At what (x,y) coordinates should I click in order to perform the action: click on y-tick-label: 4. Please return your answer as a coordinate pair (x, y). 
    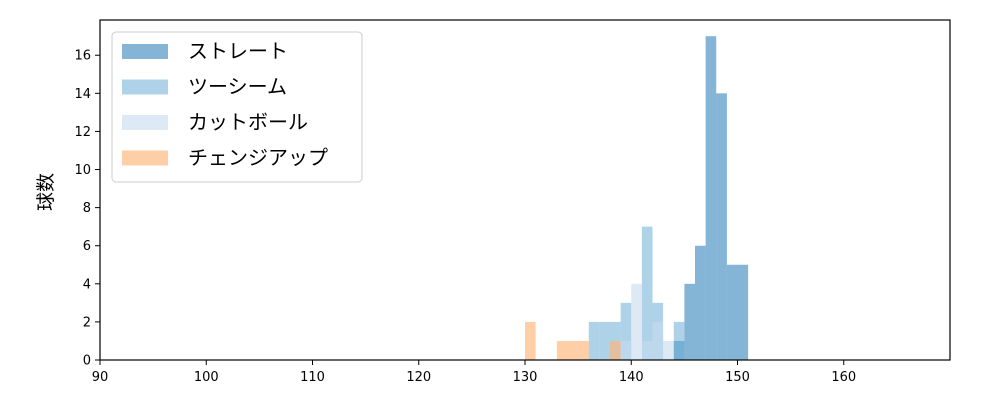
    Looking at the image, I should click on (87, 284).